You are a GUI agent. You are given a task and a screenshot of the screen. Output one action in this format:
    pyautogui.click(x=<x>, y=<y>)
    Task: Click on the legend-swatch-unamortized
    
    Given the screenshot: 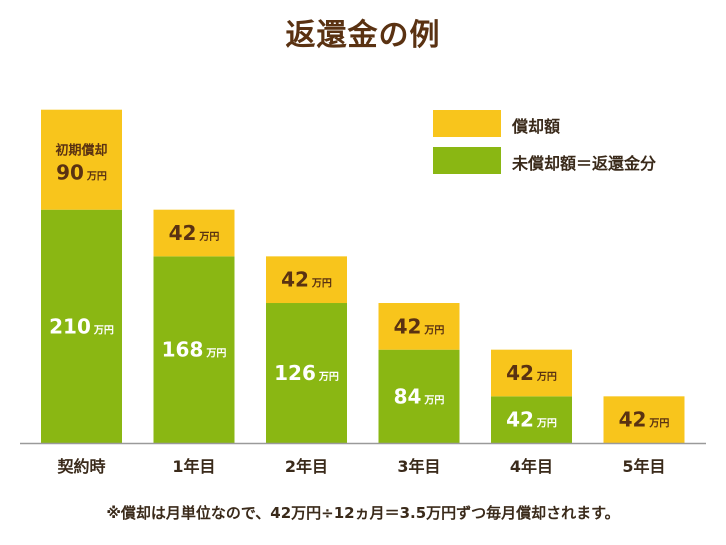 What is the action you would take?
    pyautogui.click(x=467, y=160)
    